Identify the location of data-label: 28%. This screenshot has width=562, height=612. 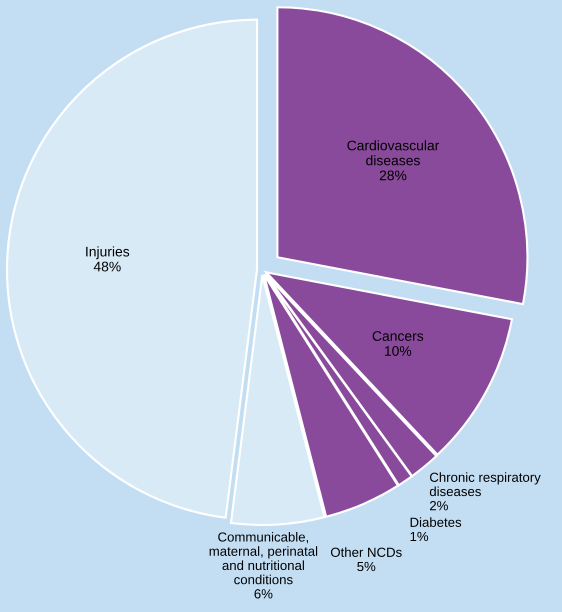
(393, 175).